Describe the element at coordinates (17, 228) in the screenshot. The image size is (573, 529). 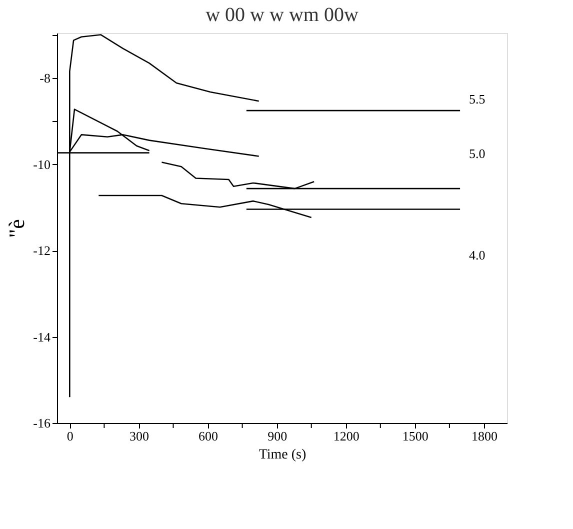
I see `y-axis-title: "è` at that location.